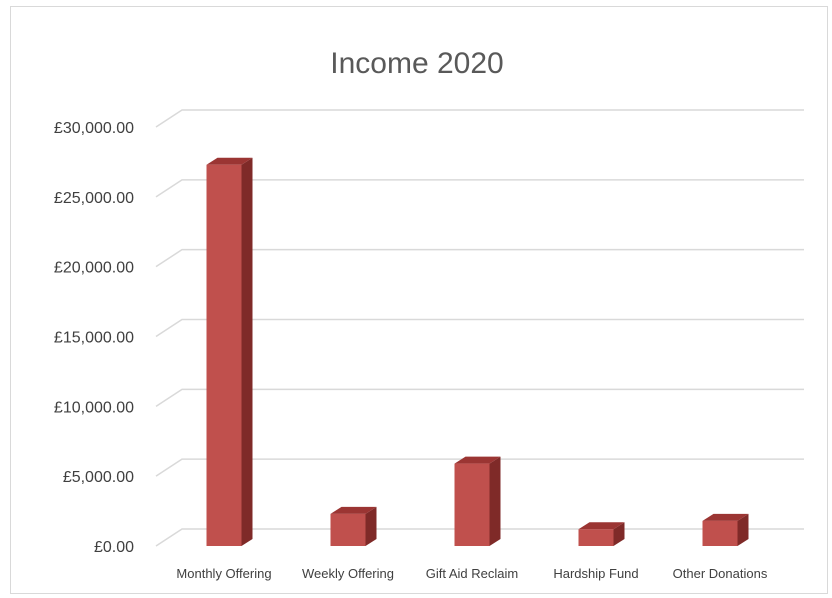 This screenshot has width=832, height=598. I want to click on y-tick-label: £15,000.00, so click(94, 338).